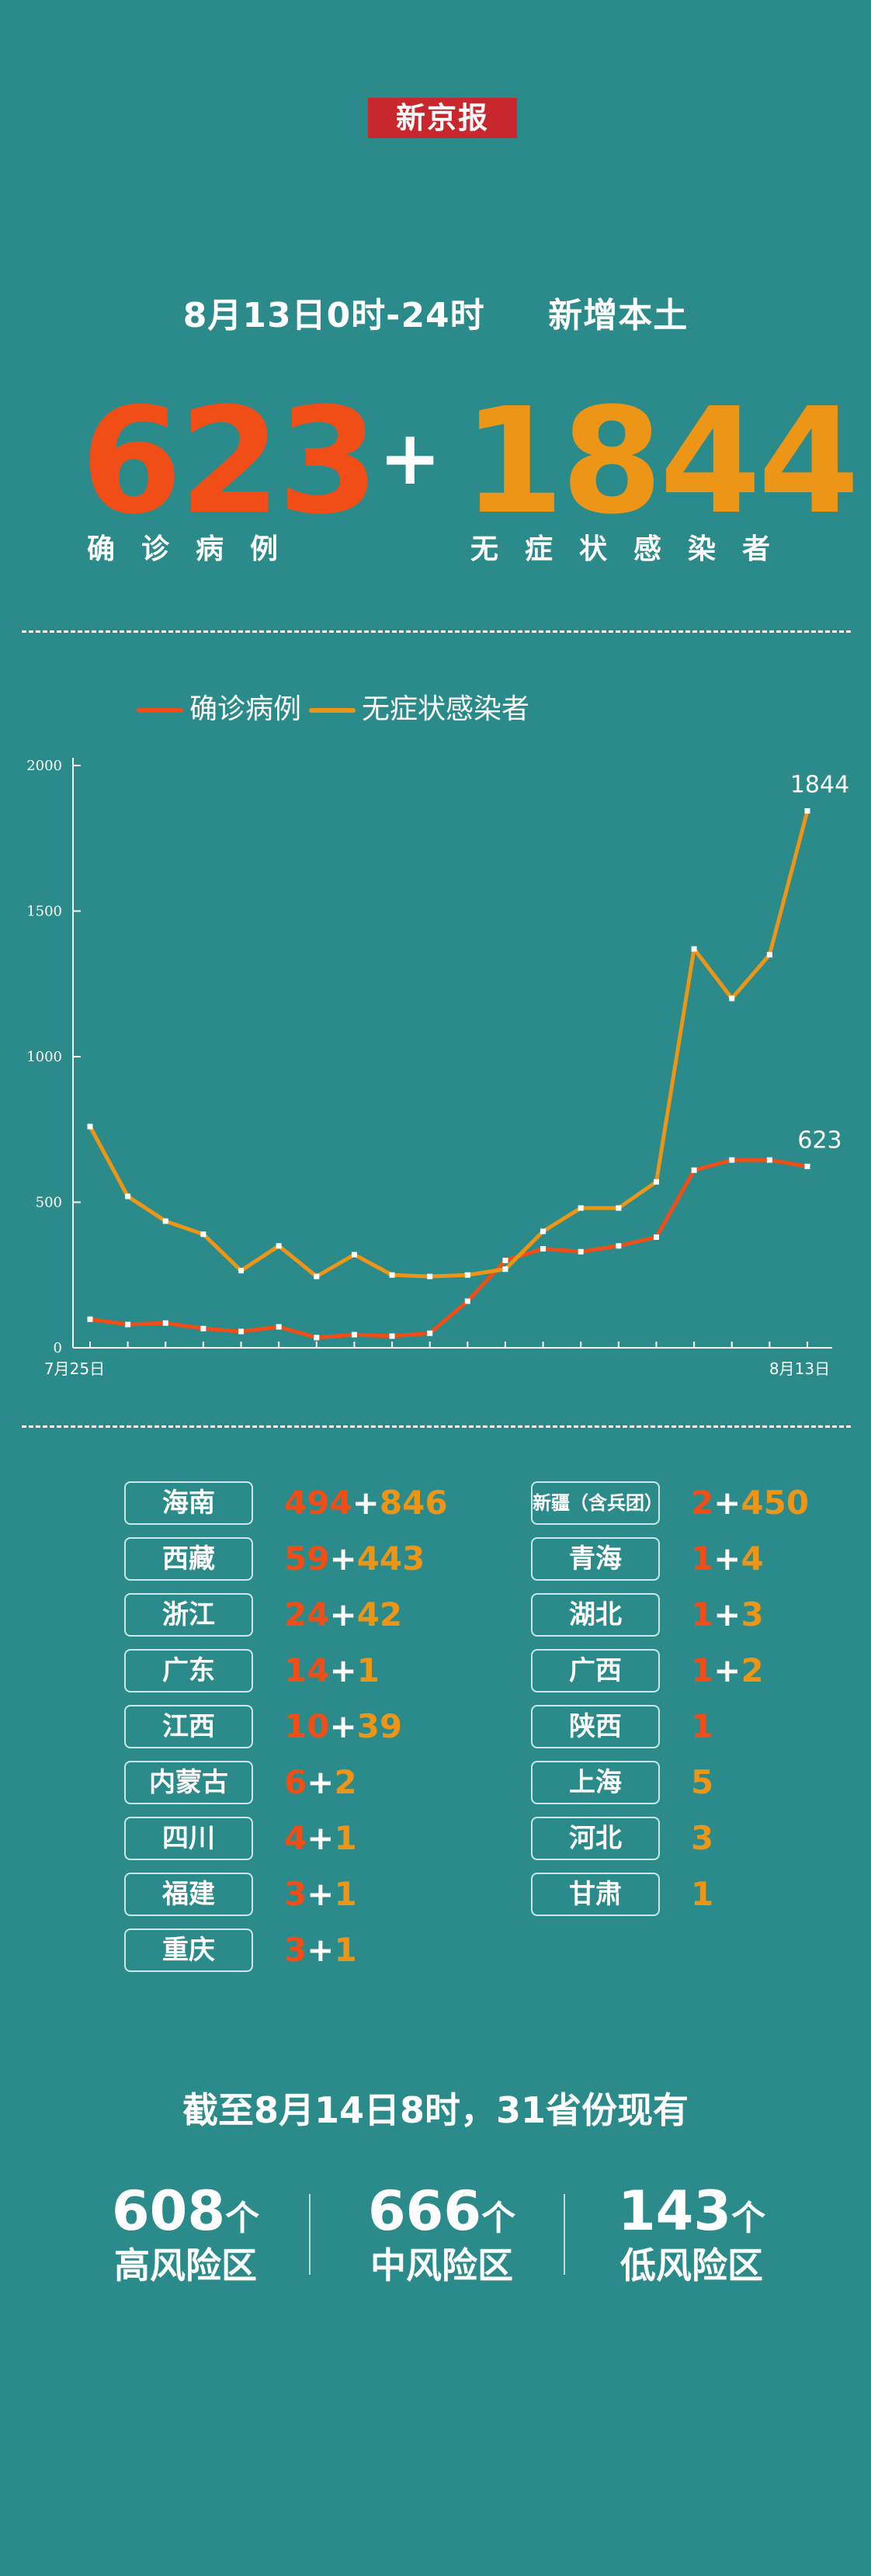 The width and height of the screenshot is (871, 2576). I want to click on province-name: 青海, so click(595, 1559).